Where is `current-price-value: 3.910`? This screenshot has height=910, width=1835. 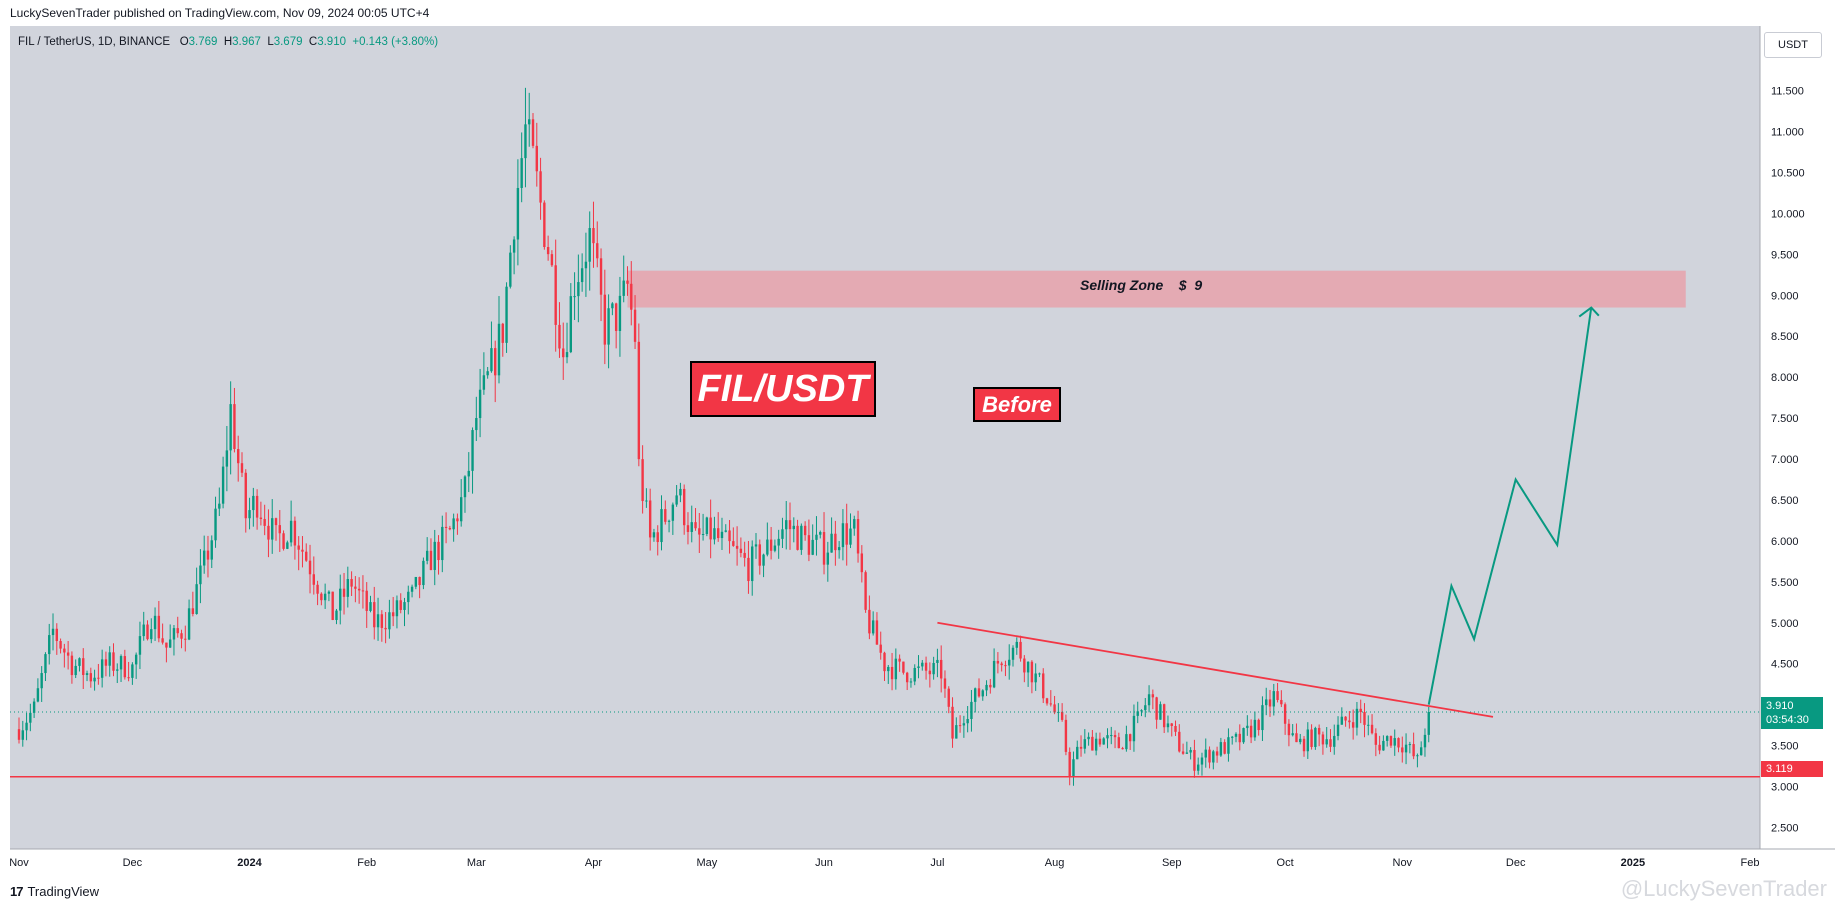
current-price-value: 3.910 is located at coordinates (1780, 706).